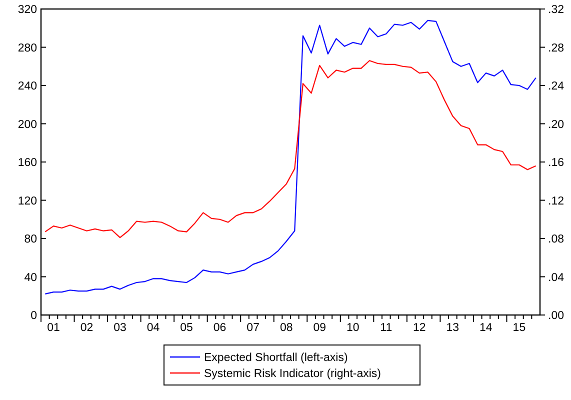 This screenshot has width=571, height=400. Describe the element at coordinates (453, 328) in the screenshot. I see `x-tick-label: 13` at that location.